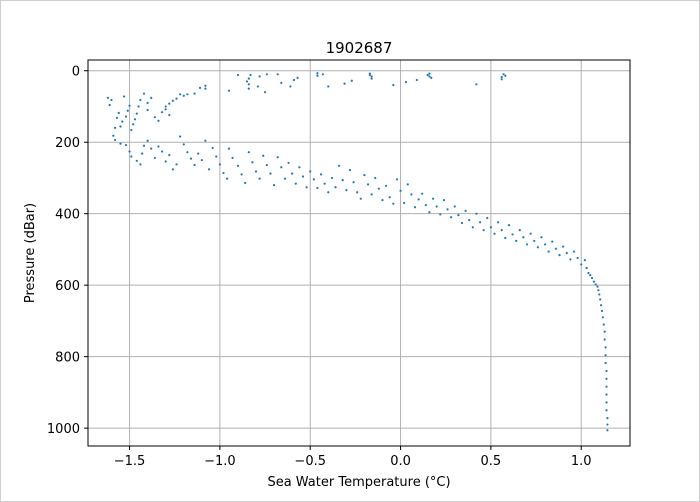 The image size is (700, 502). I want to click on x-tick-label: 0.5, so click(491, 461).